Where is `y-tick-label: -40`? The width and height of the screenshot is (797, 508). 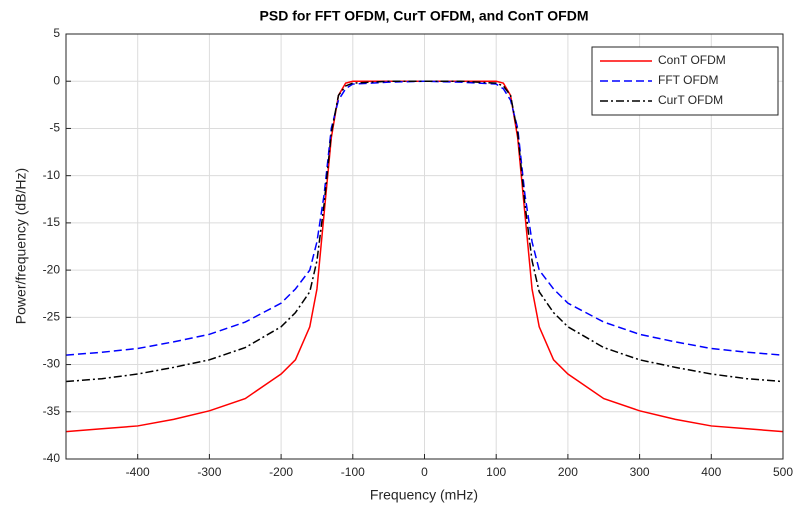
y-tick-label: -40 is located at coordinates (52, 458).